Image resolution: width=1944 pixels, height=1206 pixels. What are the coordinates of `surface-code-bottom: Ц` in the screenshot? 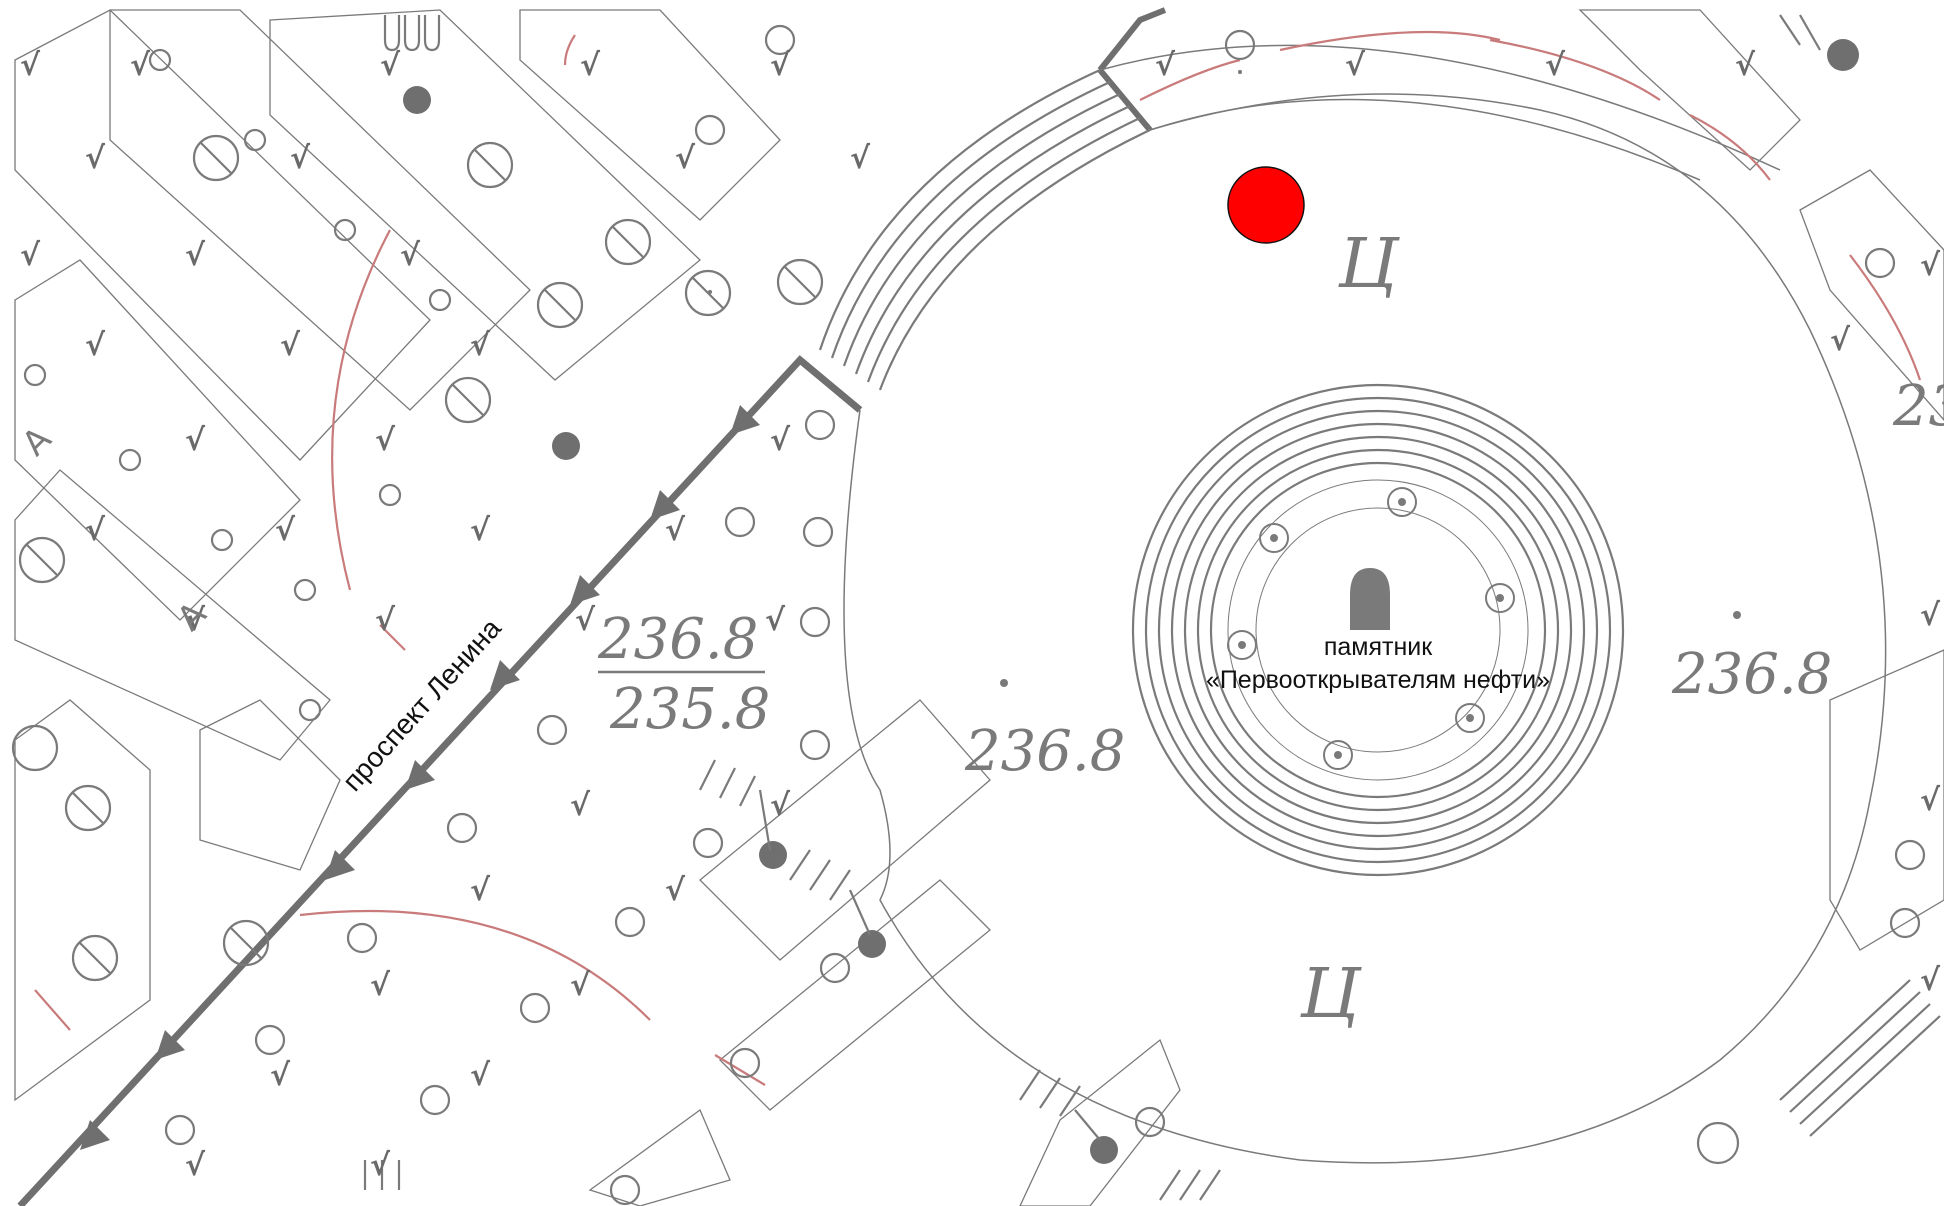 It's located at (1330, 994).